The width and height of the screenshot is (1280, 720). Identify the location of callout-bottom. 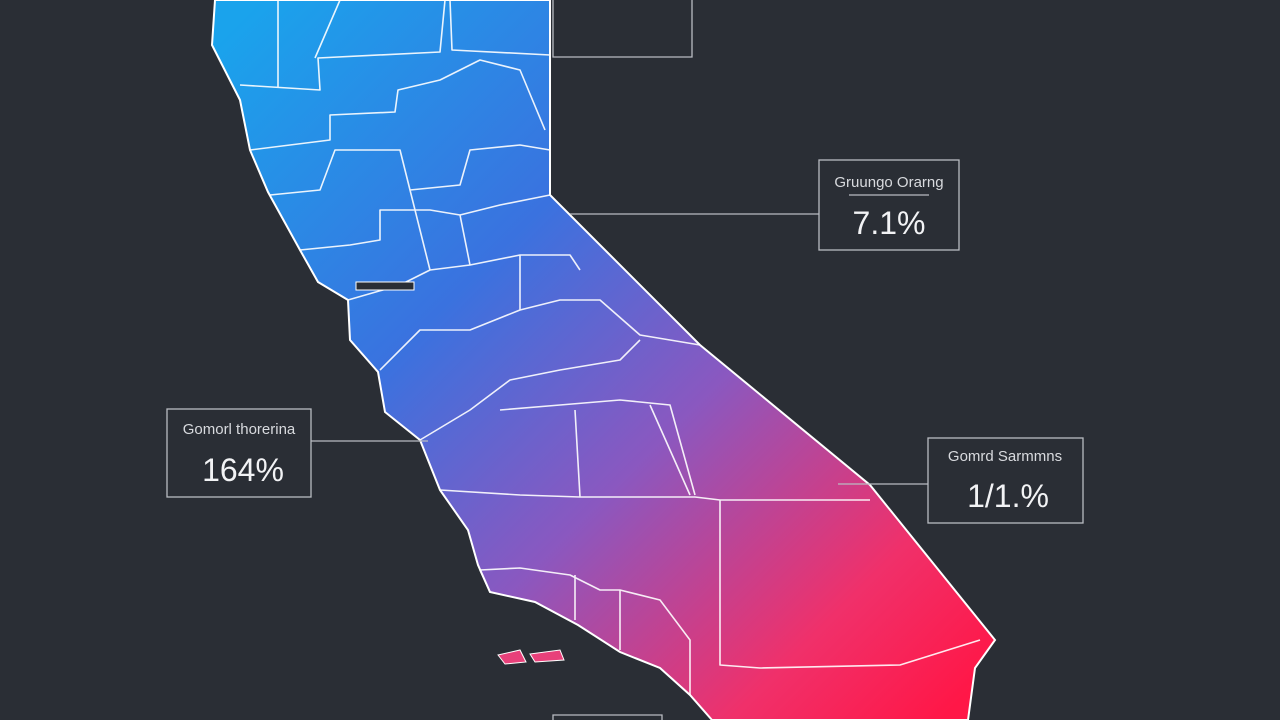
(607, 717).